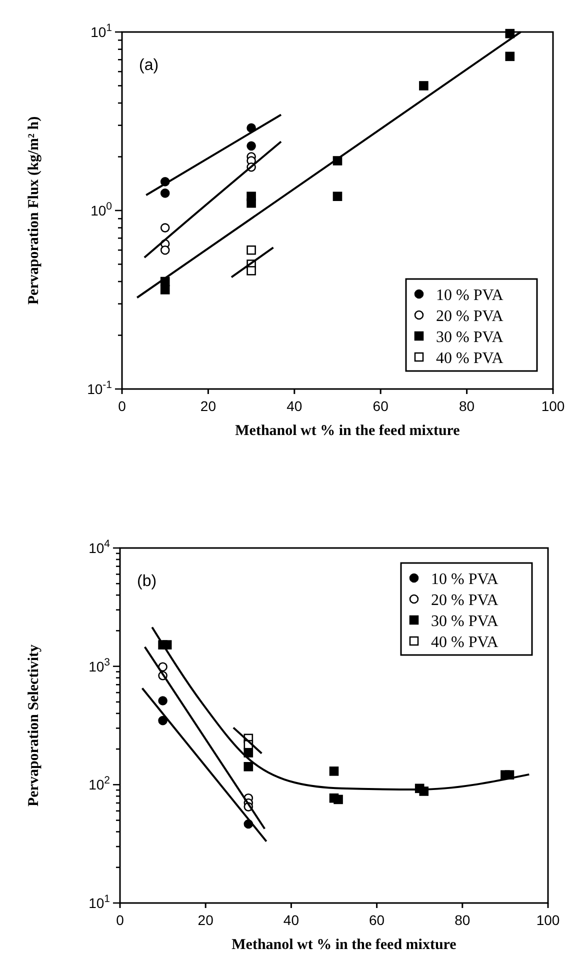 This screenshot has height=966, width=570. I want to click on y-axis-title: Pervaporation Flux (kg/m² h), so click(34, 210).